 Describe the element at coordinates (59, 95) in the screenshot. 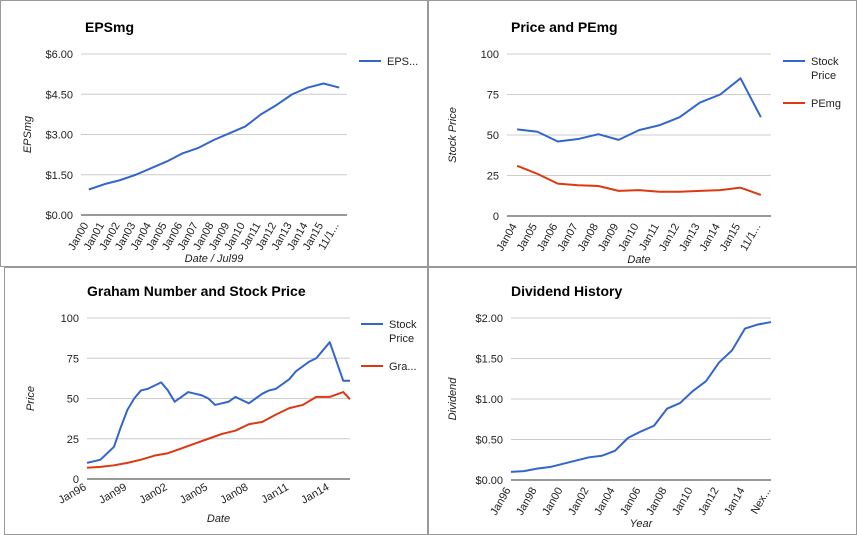

I see `y-tick-label: $4.50` at that location.